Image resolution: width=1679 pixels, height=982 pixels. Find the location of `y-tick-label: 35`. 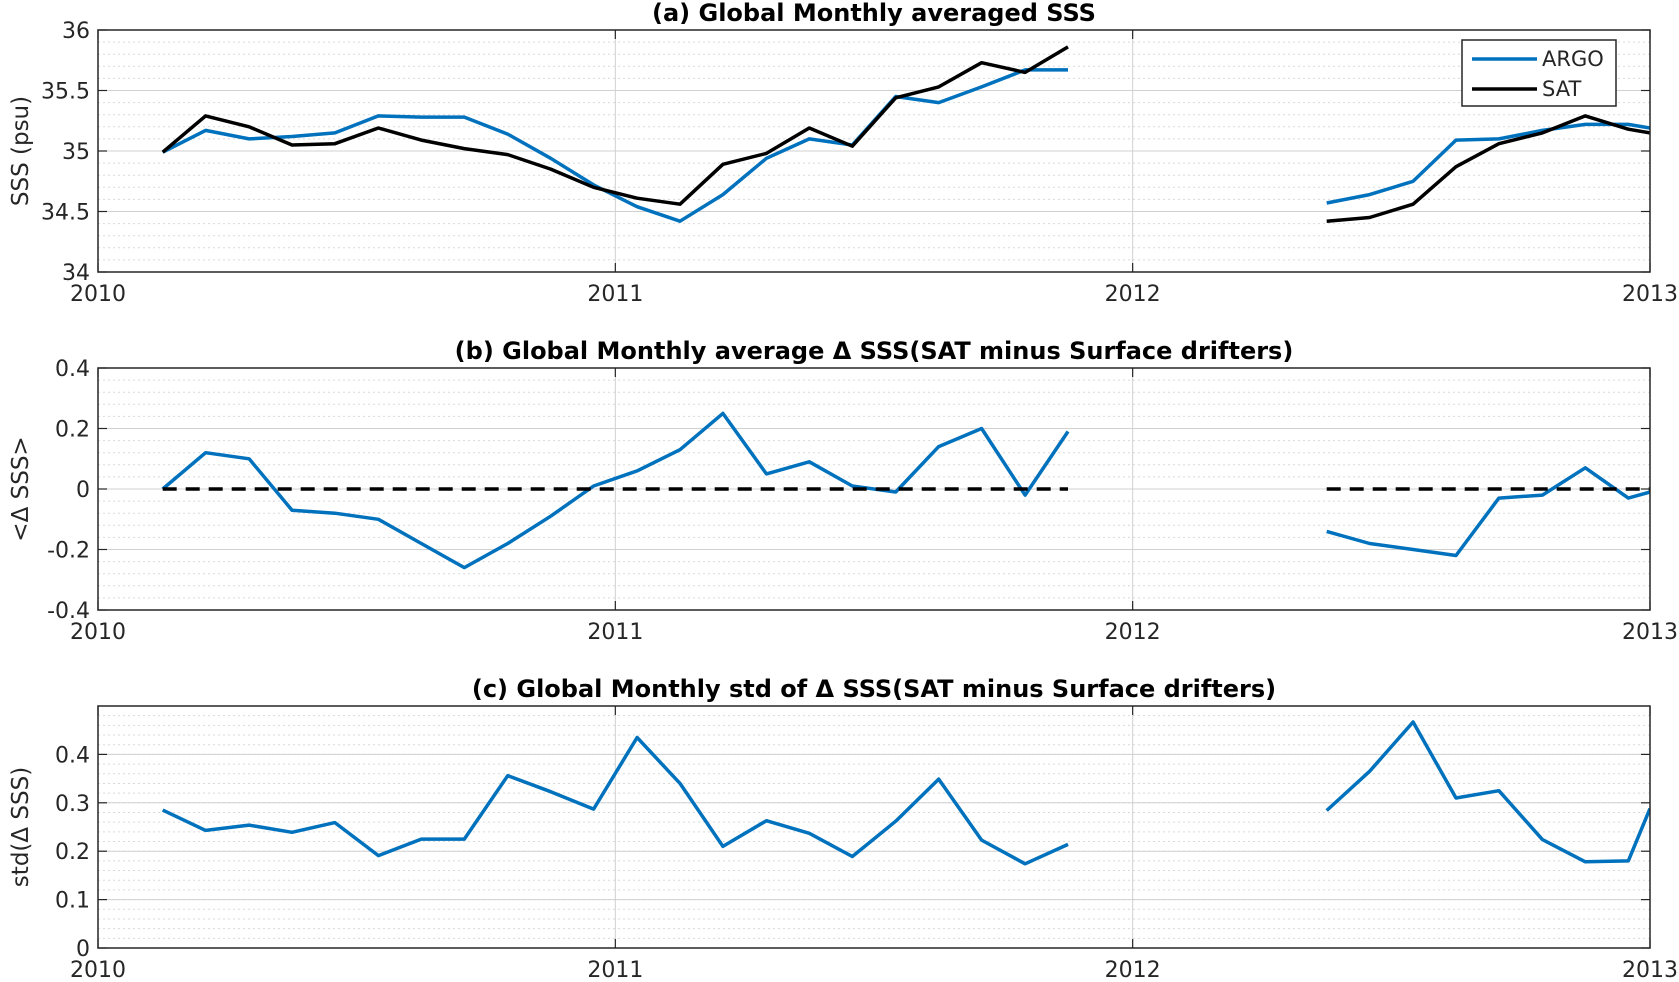

y-tick-label: 35 is located at coordinates (76, 152).